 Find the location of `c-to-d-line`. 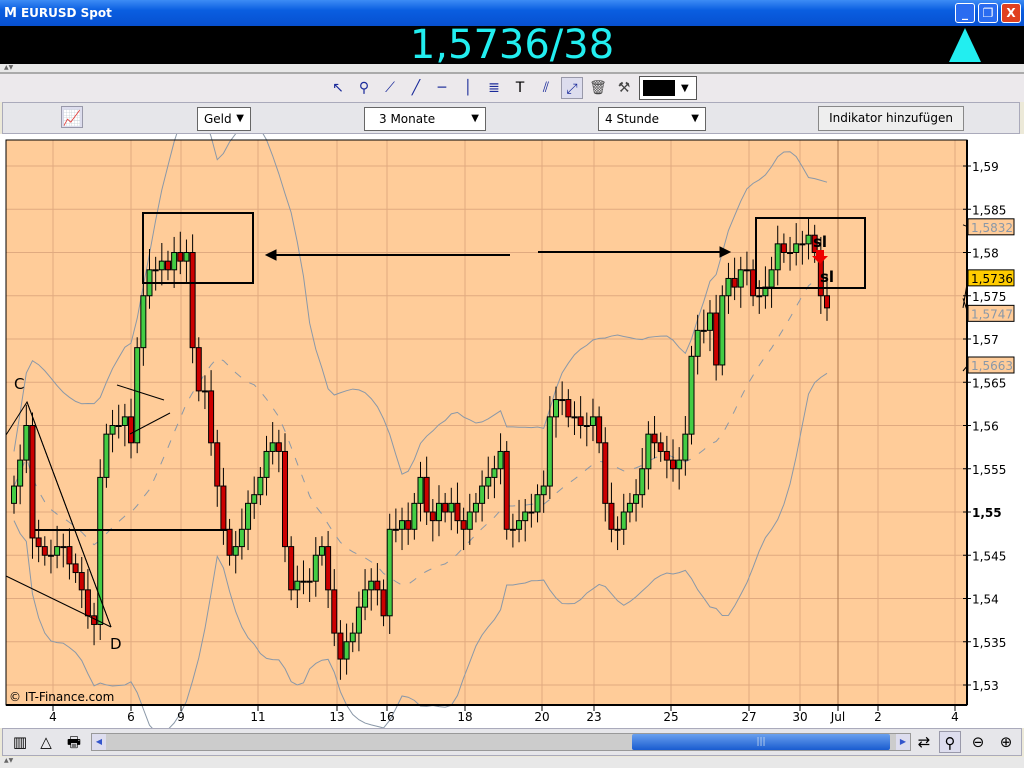

c-to-d-line is located at coordinates (69, 514).